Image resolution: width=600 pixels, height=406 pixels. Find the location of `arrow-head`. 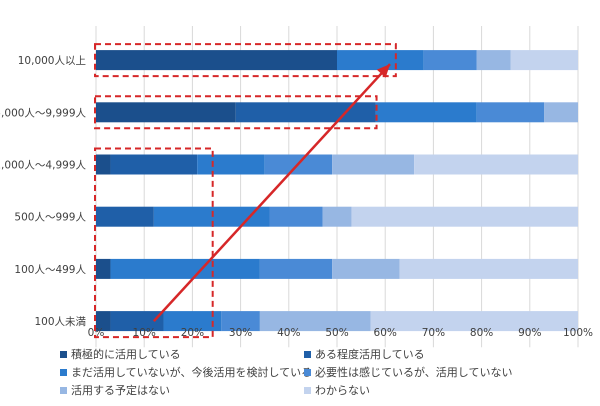

arrow-head is located at coordinates (383, 71).